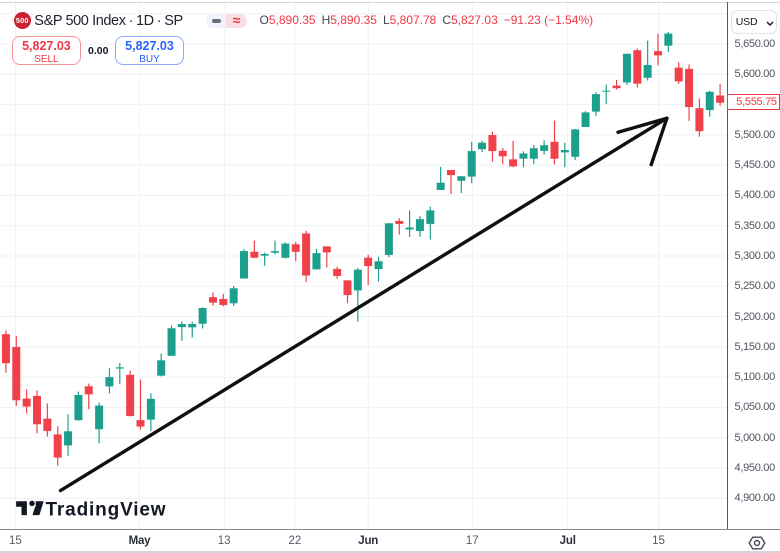 The image size is (780, 553). Describe the element at coordinates (106, 510) in the screenshot. I see `svg-text: TradingView` at that location.